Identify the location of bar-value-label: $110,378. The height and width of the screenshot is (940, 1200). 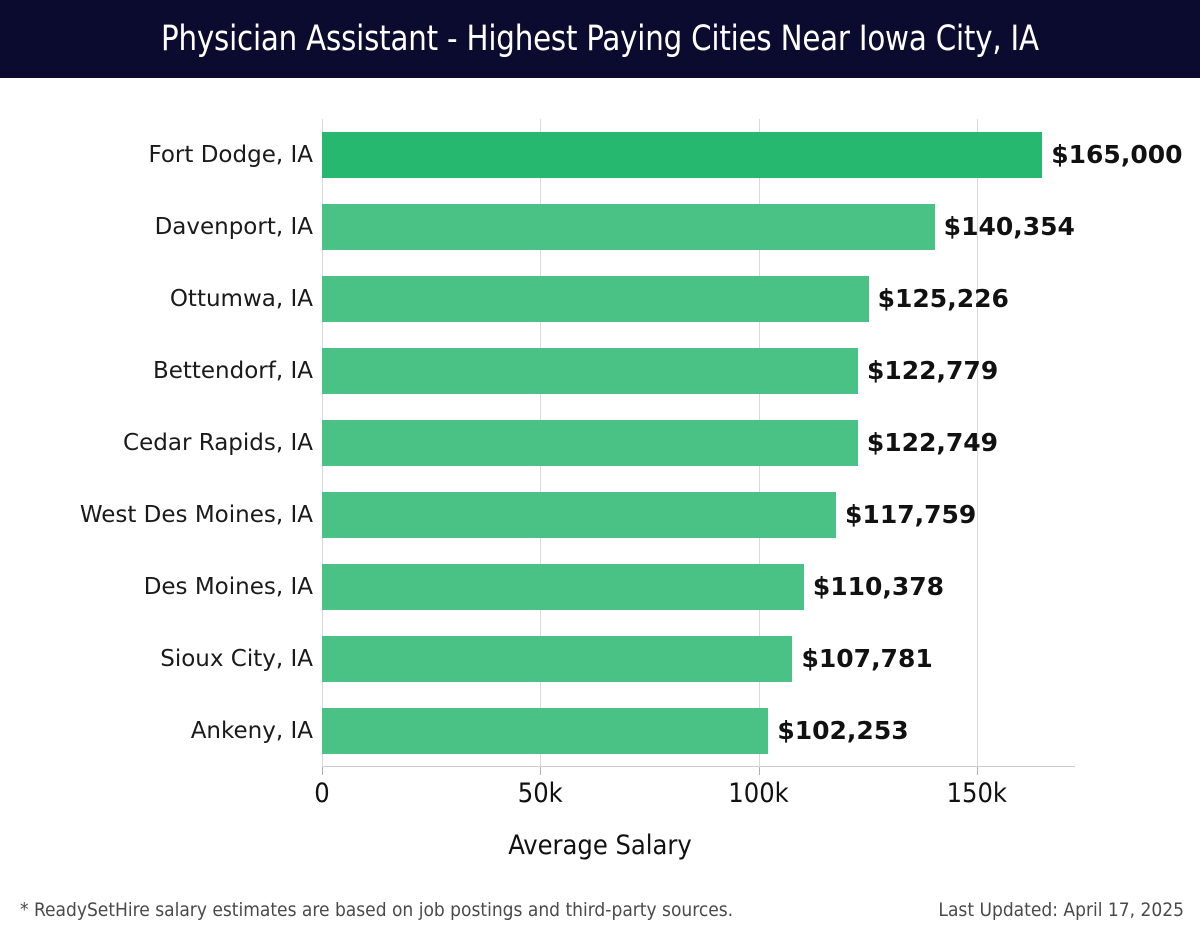
(878, 586).